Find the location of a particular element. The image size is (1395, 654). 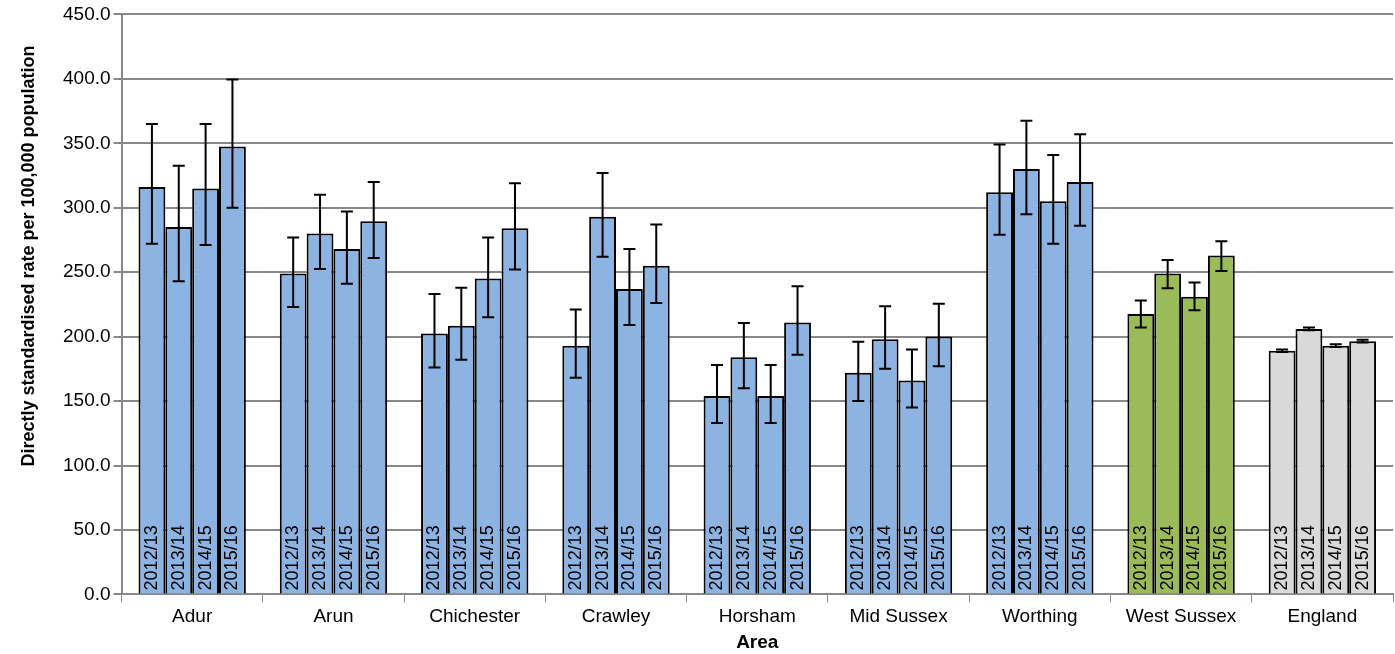

y-tick-label: 300.0 is located at coordinates (87, 206).